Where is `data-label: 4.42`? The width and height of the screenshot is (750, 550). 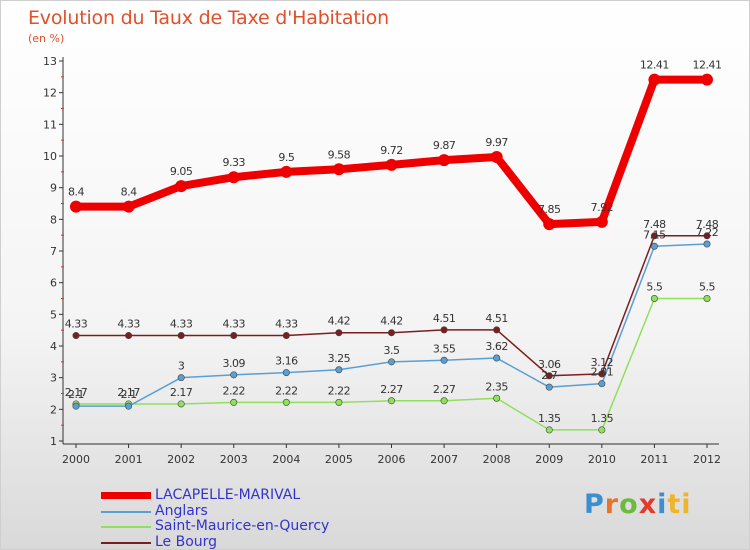 data-label: 4.42 is located at coordinates (391, 321).